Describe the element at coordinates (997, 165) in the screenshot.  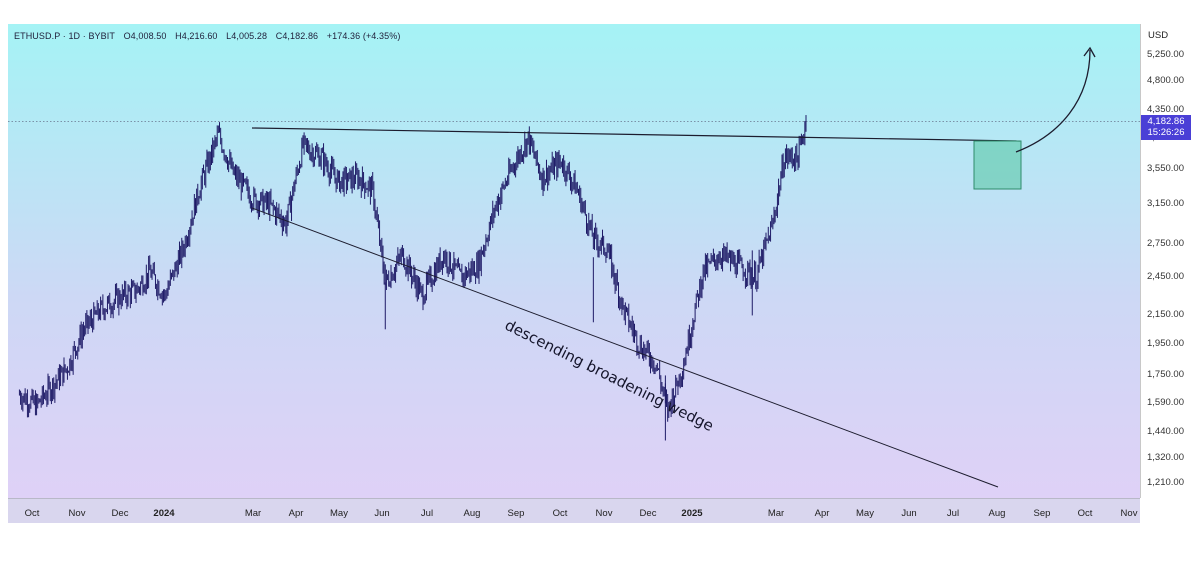
I see `breakout-box` at that location.